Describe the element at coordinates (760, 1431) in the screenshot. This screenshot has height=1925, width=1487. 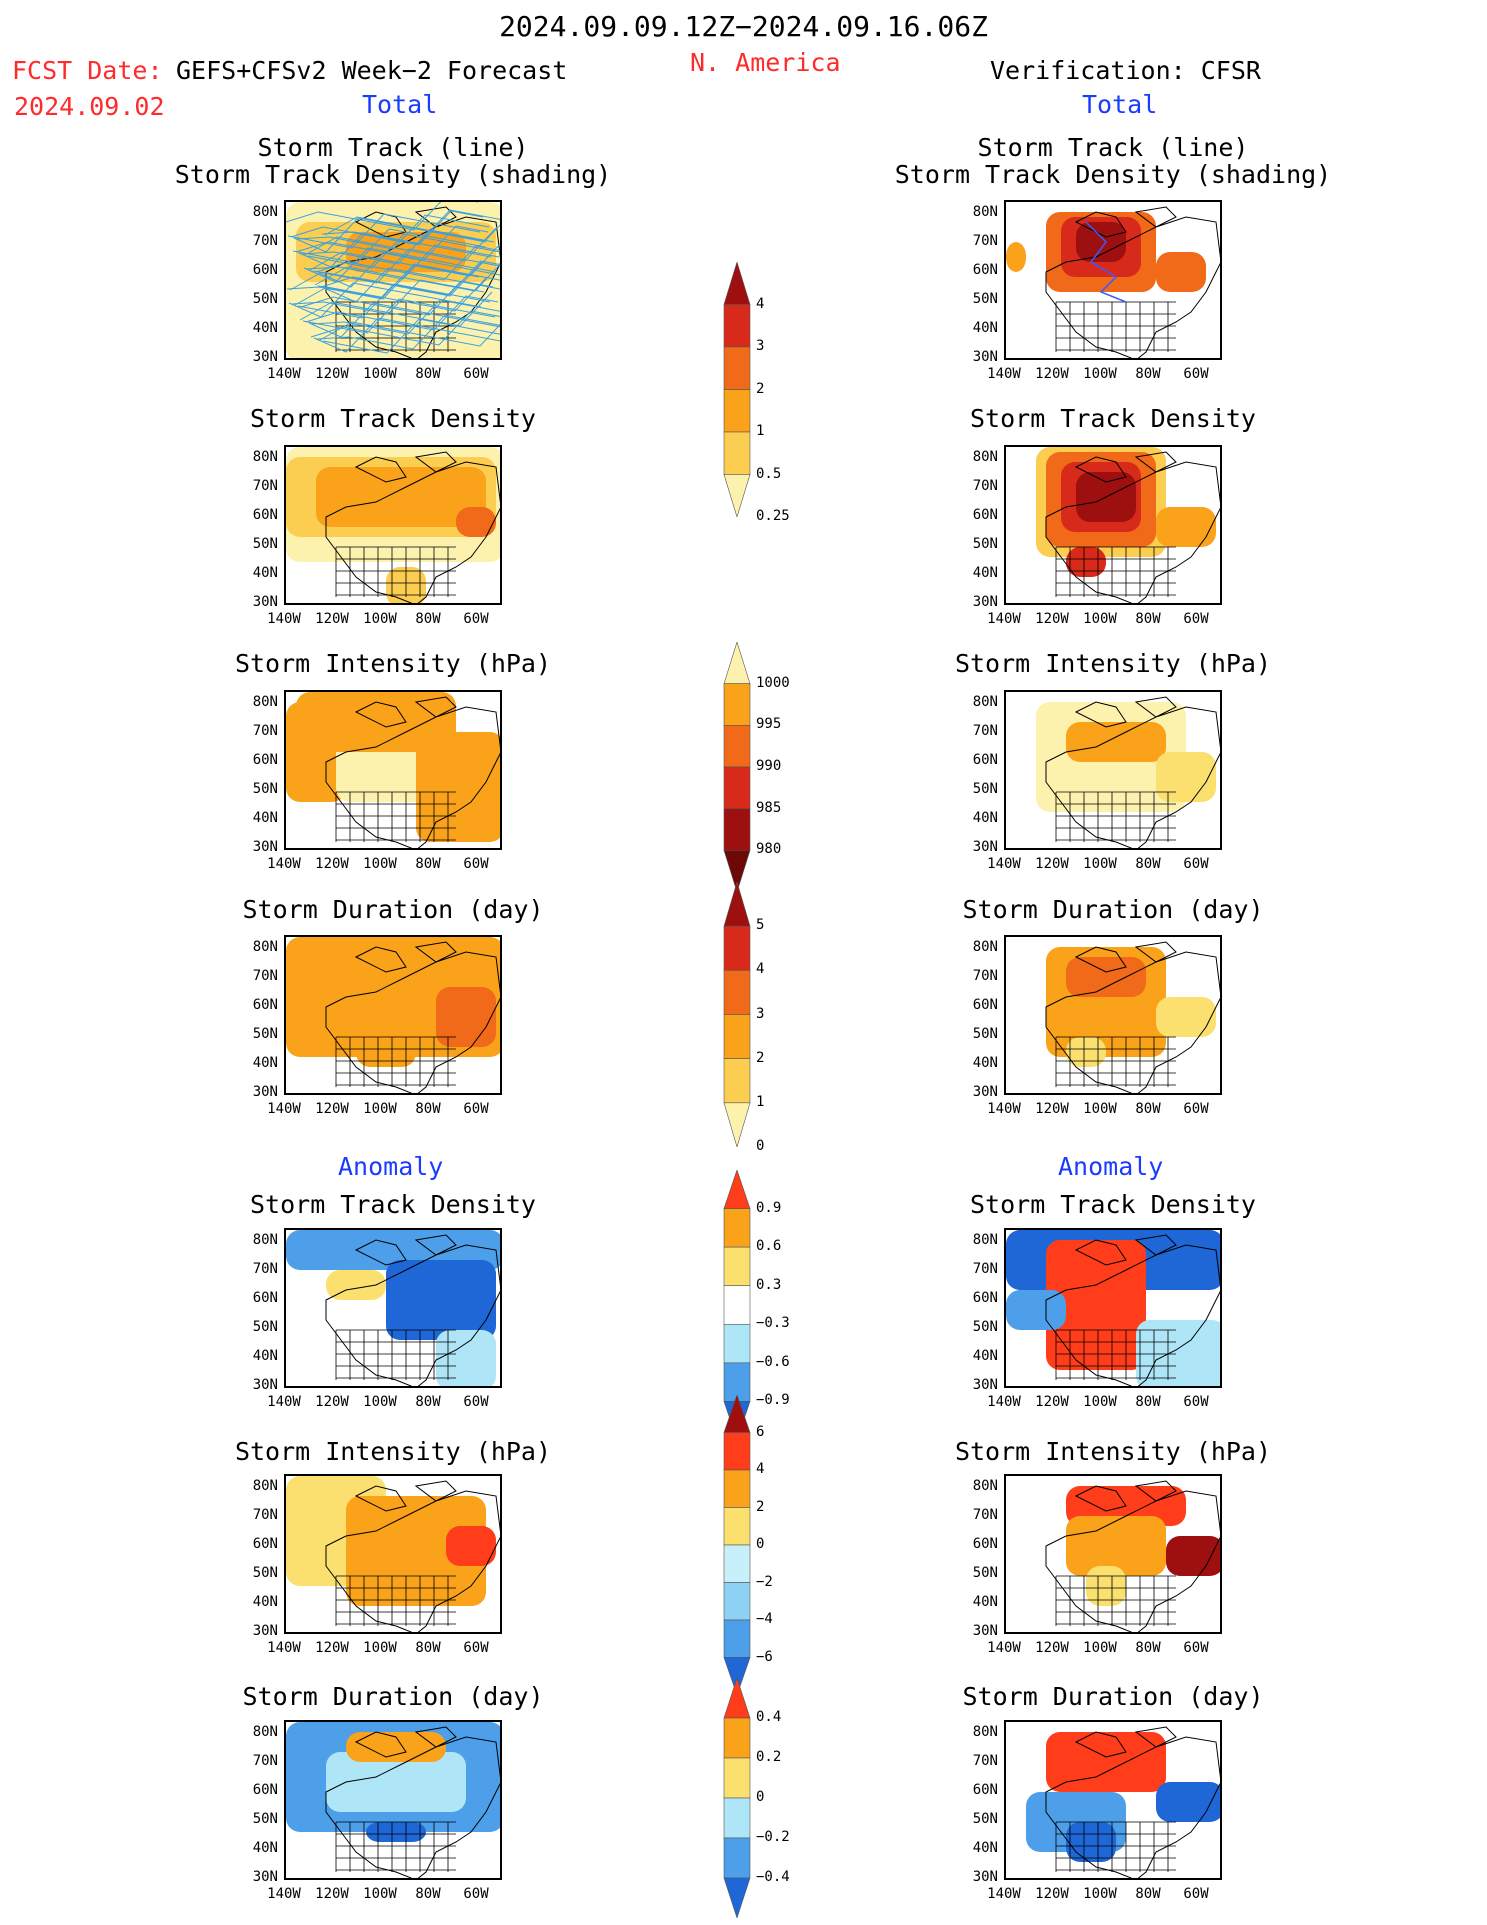
I see `colorbar-label: 6` at that location.